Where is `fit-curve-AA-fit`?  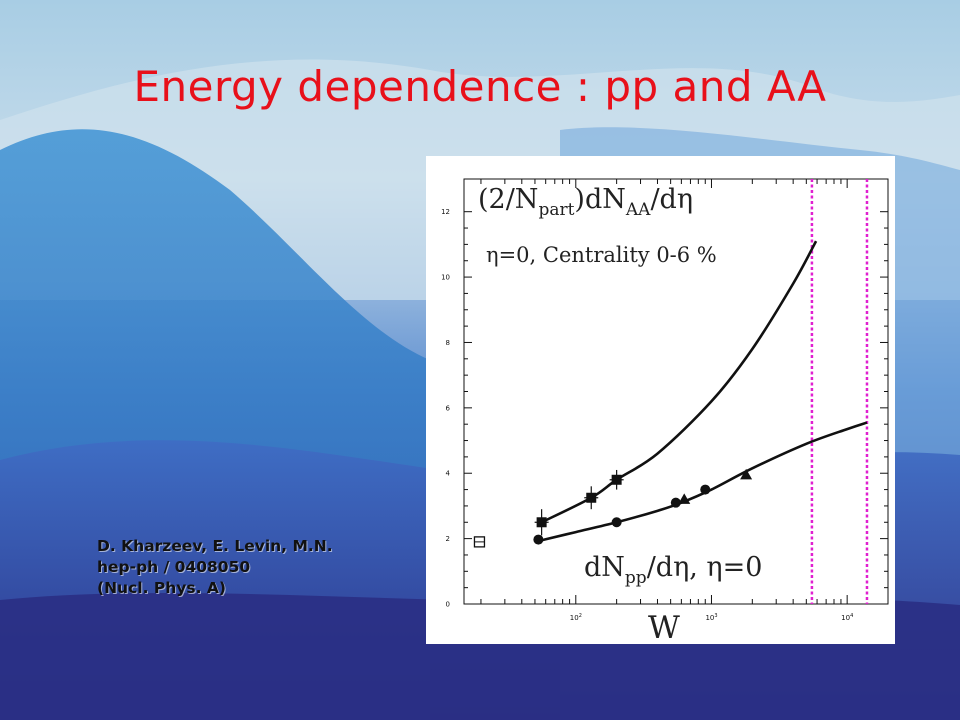
fit-curve-AA-fit is located at coordinates (679, 382).